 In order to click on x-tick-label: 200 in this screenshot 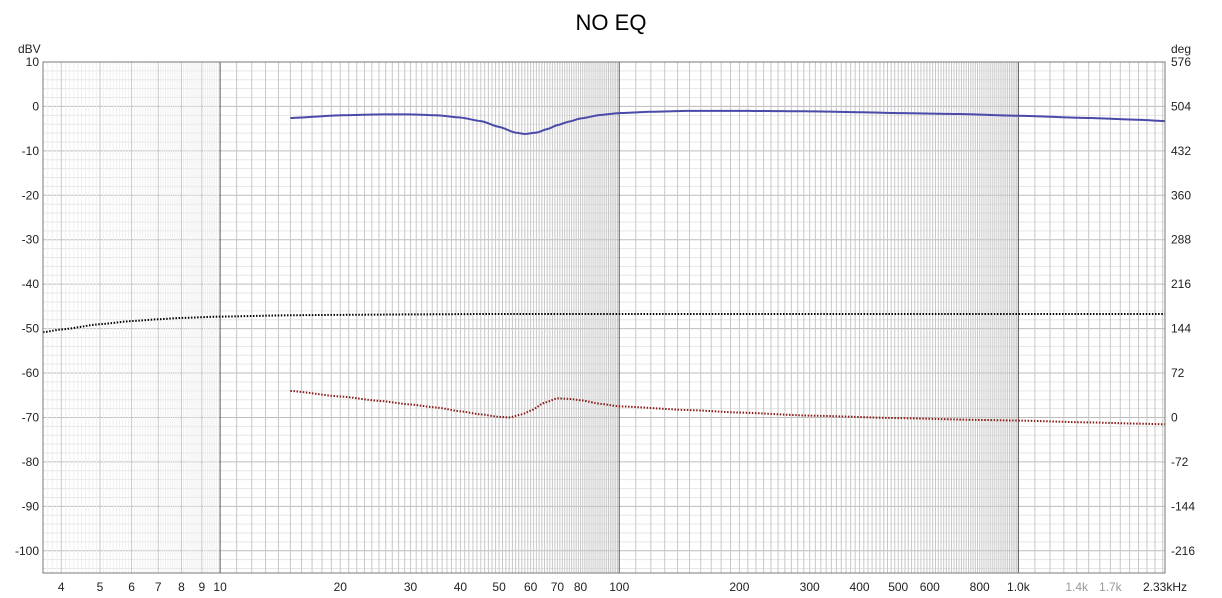, I will do `click(739, 587)`.